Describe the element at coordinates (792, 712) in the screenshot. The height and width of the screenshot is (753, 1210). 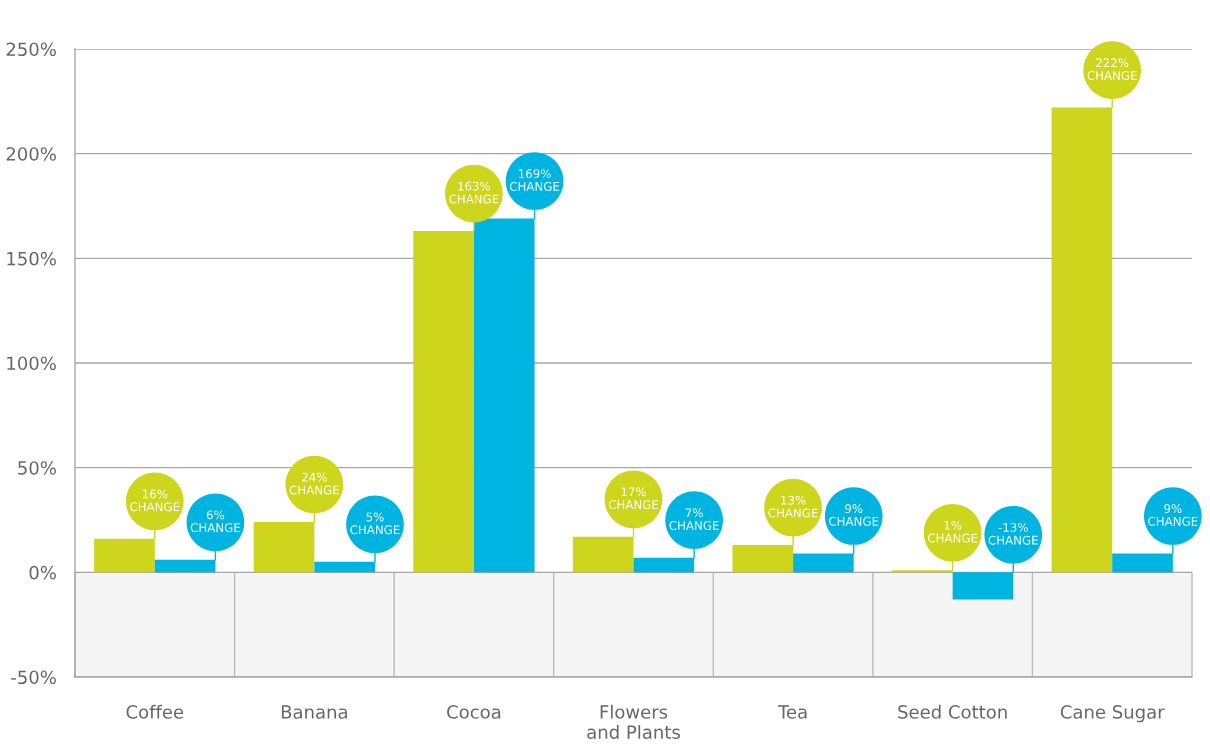
I see `x-tick-label: Tea` at that location.